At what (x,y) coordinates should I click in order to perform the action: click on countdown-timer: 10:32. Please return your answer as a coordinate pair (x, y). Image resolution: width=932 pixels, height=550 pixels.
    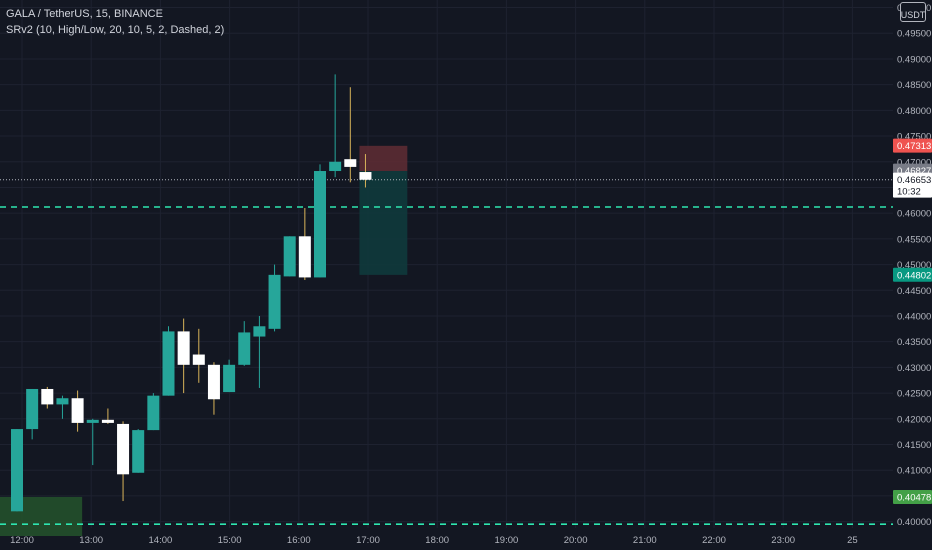
    Looking at the image, I should click on (909, 192).